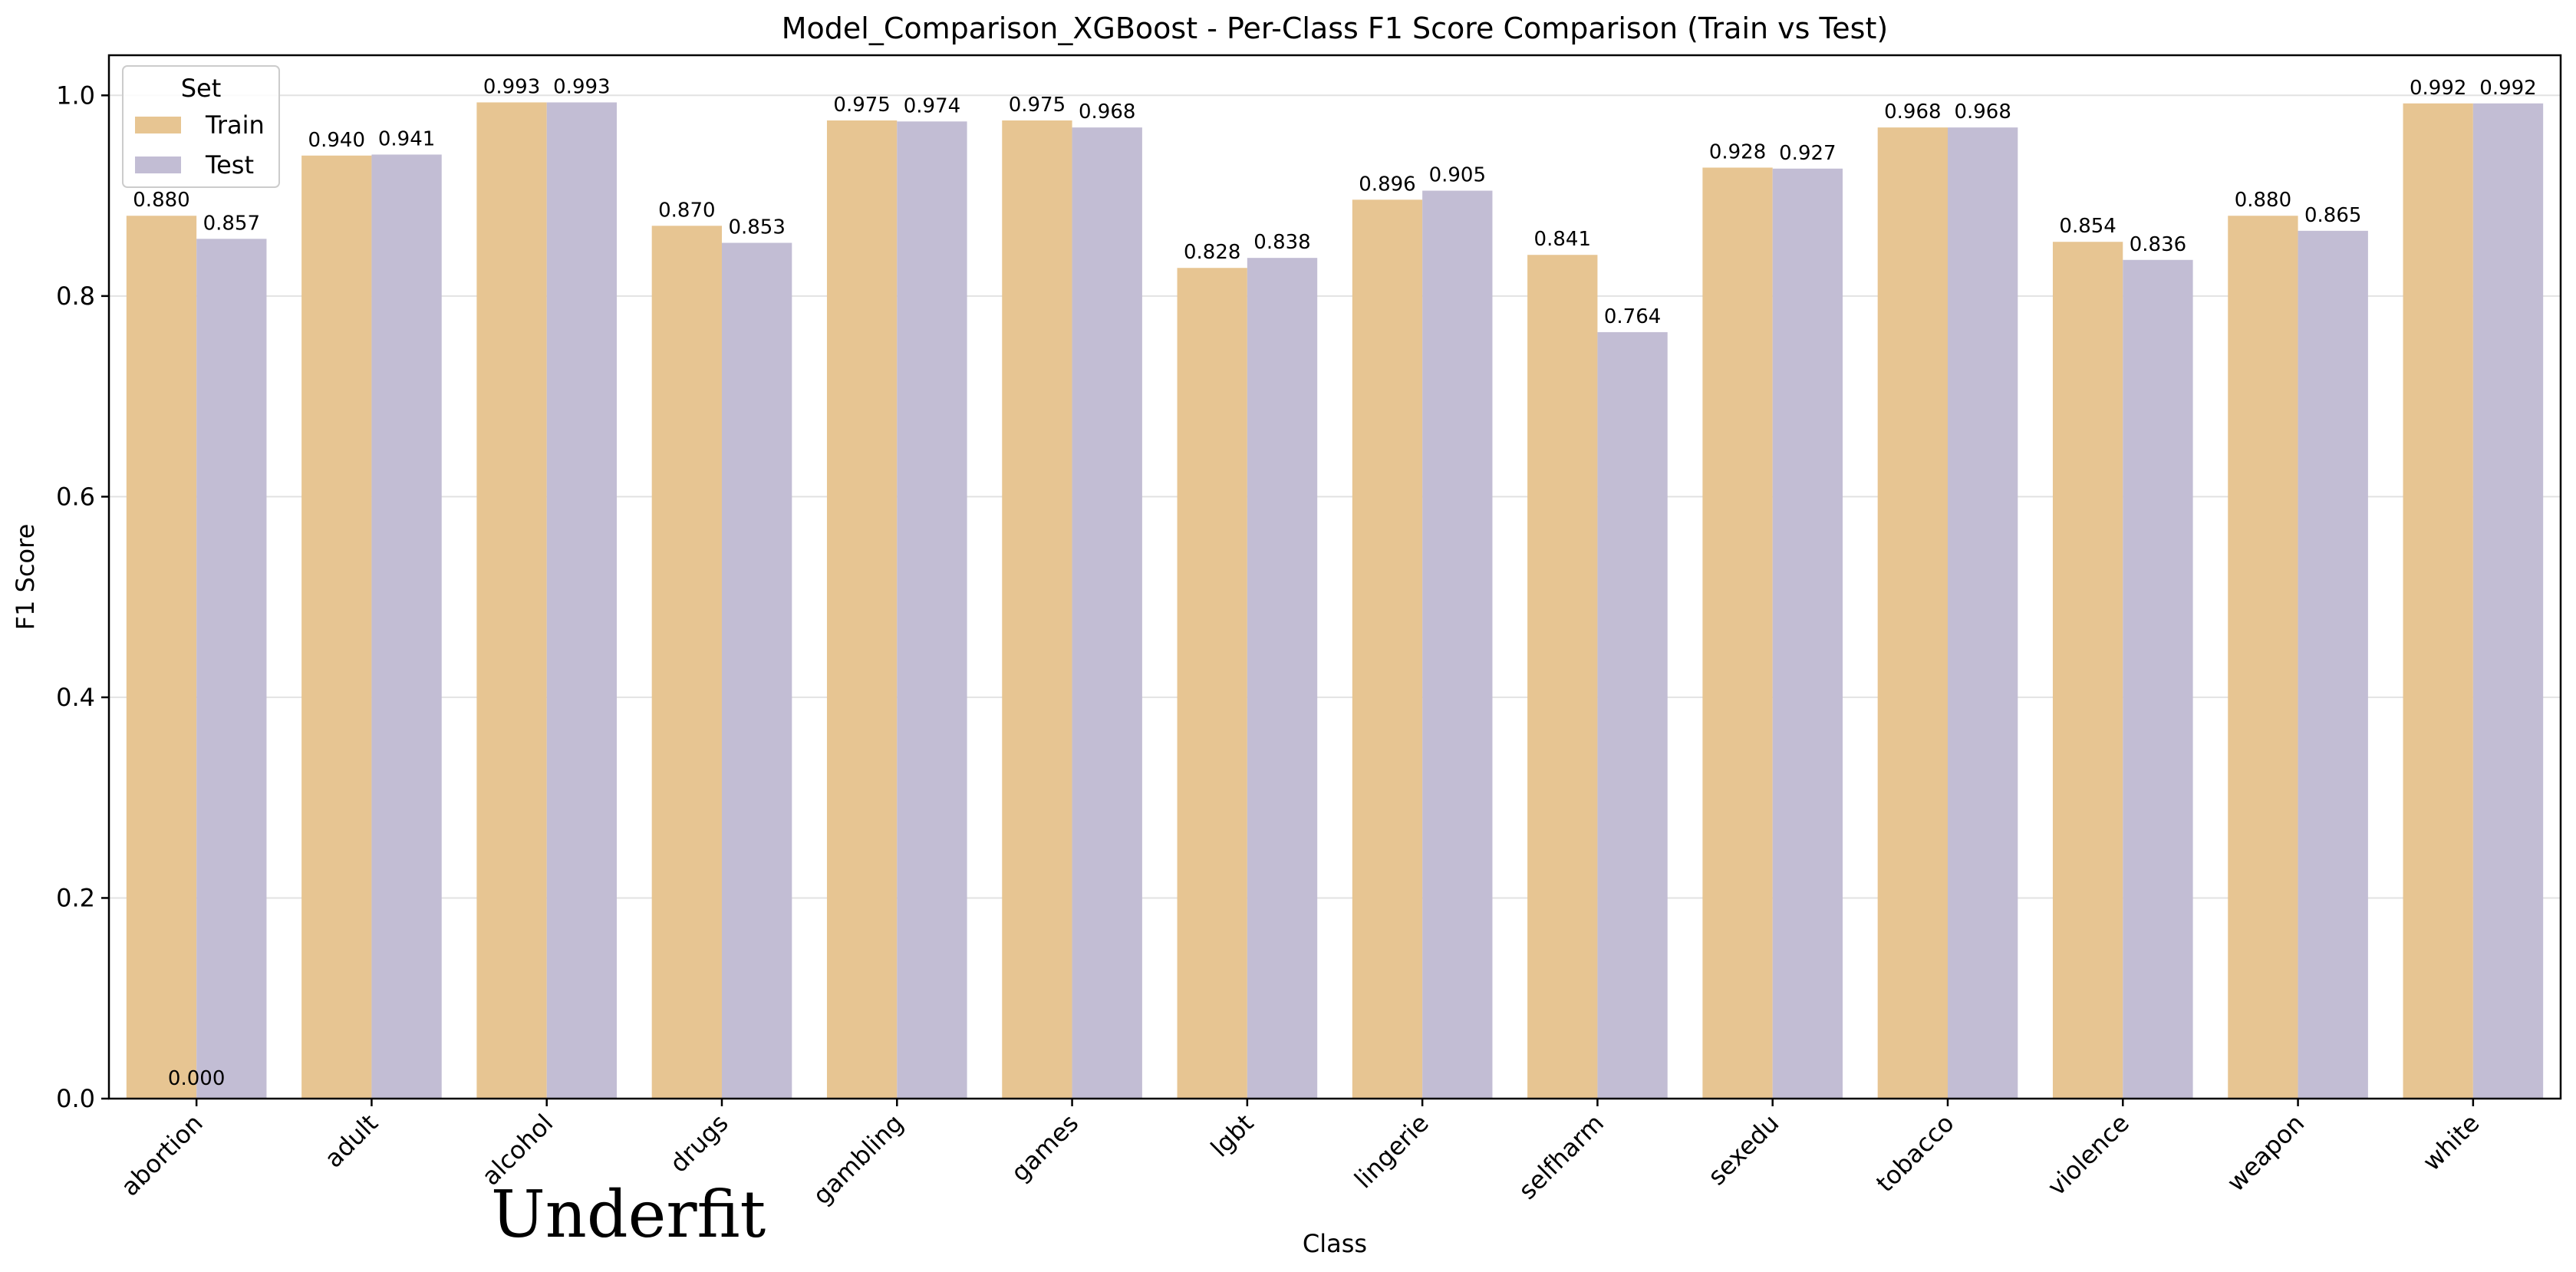  Describe the element at coordinates (699, 1144) in the screenshot. I see `x-tick-label-drugs: drugs` at that location.